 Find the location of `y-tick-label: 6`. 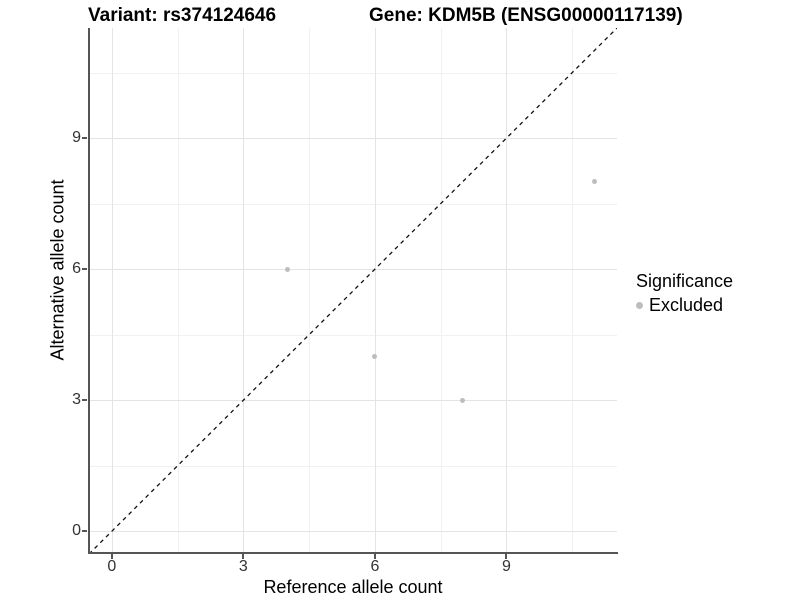

y-tick-label: 6 is located at coordinates (76, 269).